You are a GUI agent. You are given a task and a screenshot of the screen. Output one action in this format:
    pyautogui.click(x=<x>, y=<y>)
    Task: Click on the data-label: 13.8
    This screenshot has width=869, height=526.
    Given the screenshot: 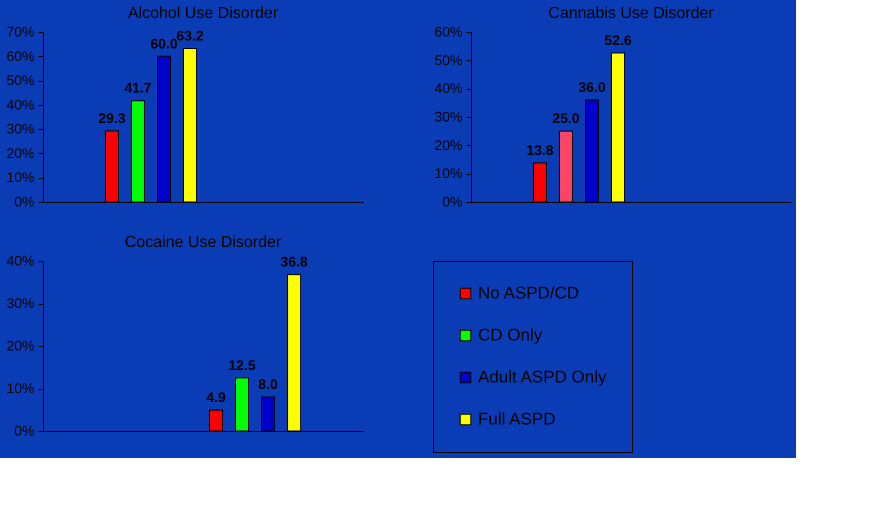 What is the action you would take?
    pyautogui.click(x=540, y=150)
    